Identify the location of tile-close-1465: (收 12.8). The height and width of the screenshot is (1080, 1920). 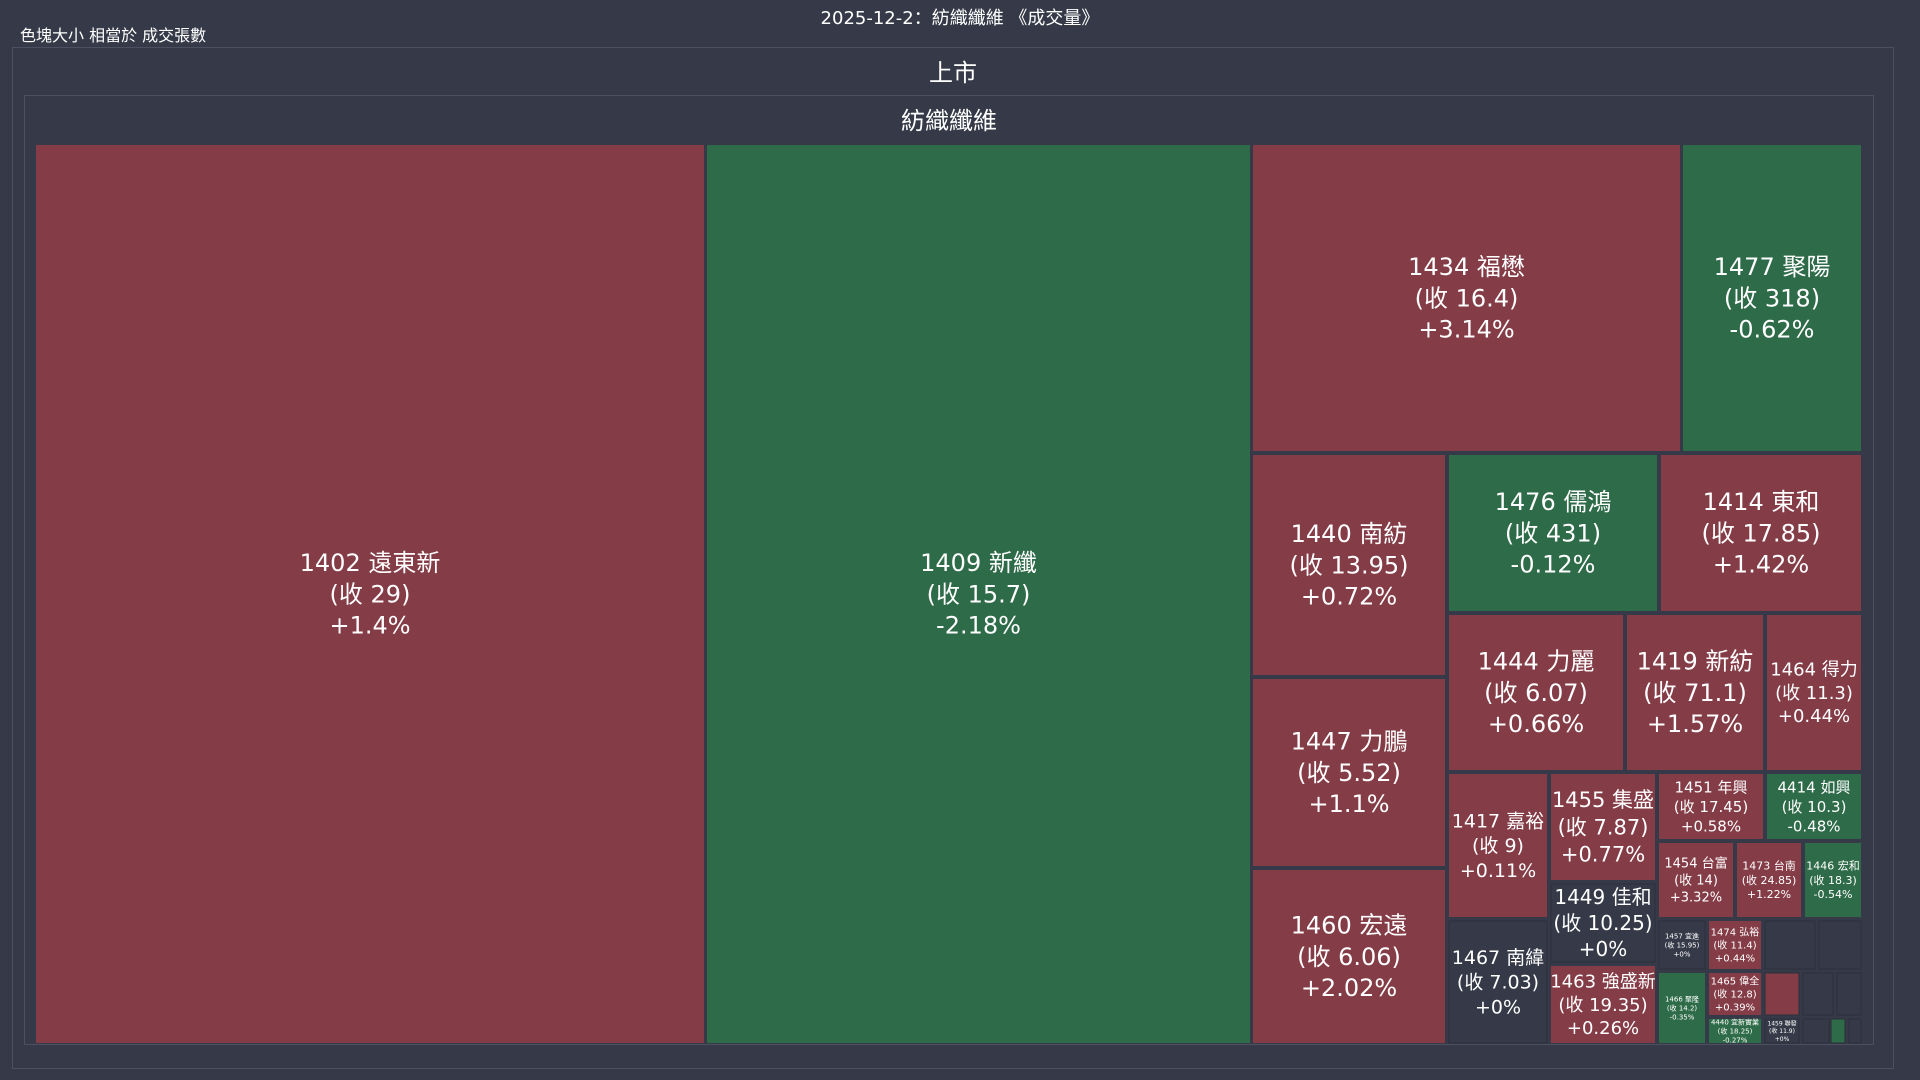
(1734, 994).